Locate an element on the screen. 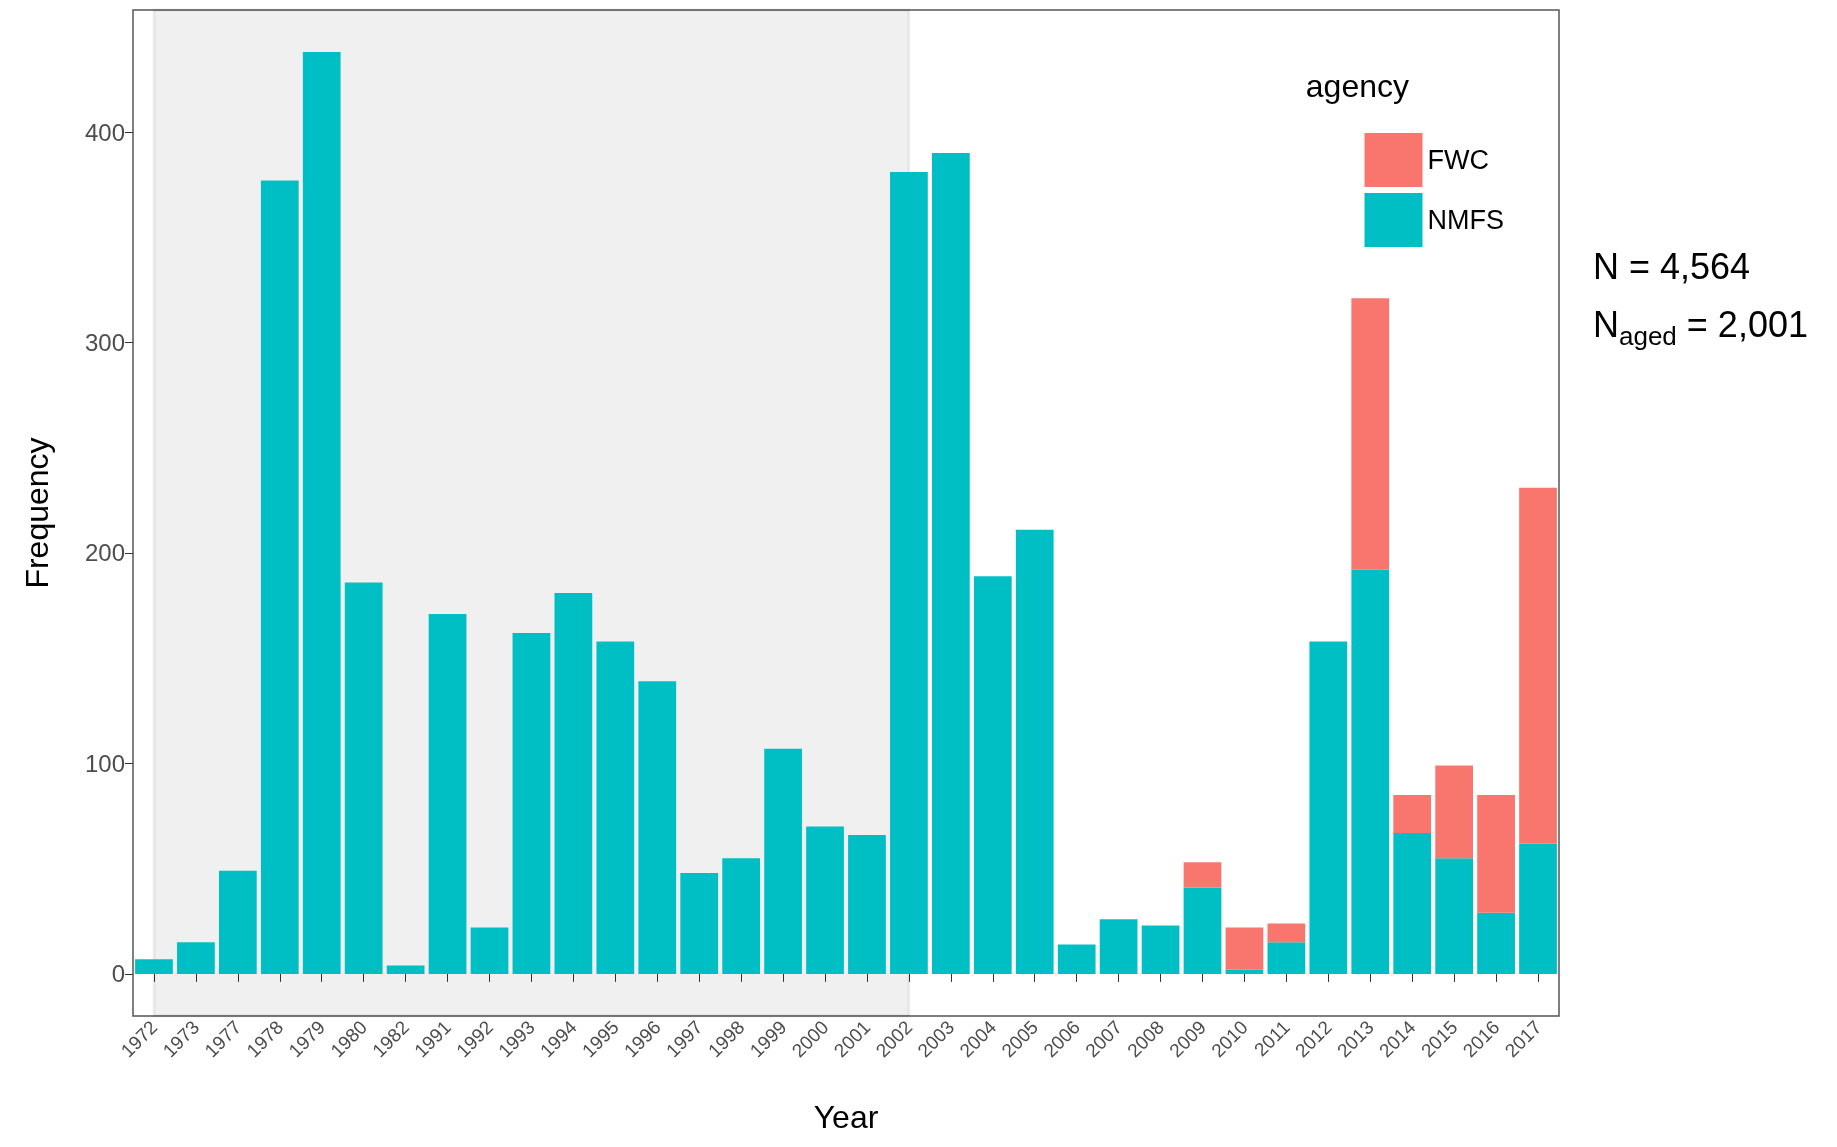 The height and width of the screenshot is (1147, 1837). y-tick-label: 300 is located at coordinates (104, 343).